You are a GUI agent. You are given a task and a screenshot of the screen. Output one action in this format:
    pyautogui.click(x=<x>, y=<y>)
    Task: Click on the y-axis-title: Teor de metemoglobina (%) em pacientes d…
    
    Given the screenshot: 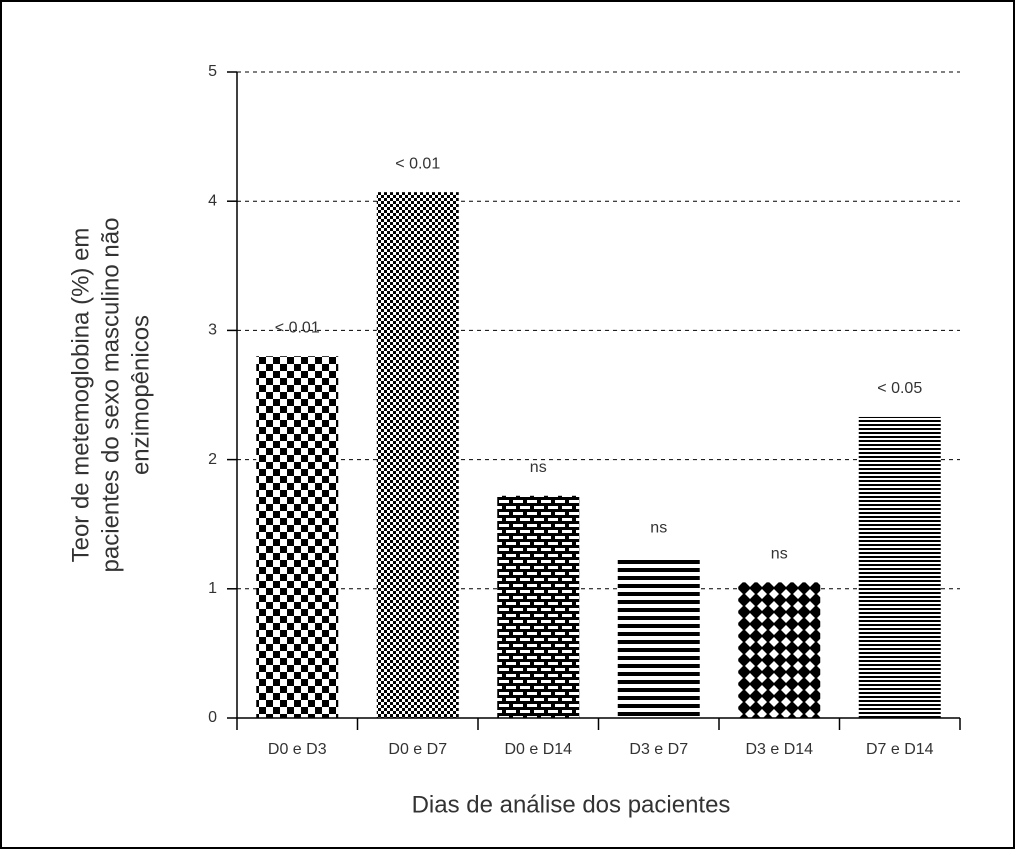 What is the action you would take?
    pyautogui.click(x=110, y=395)
    